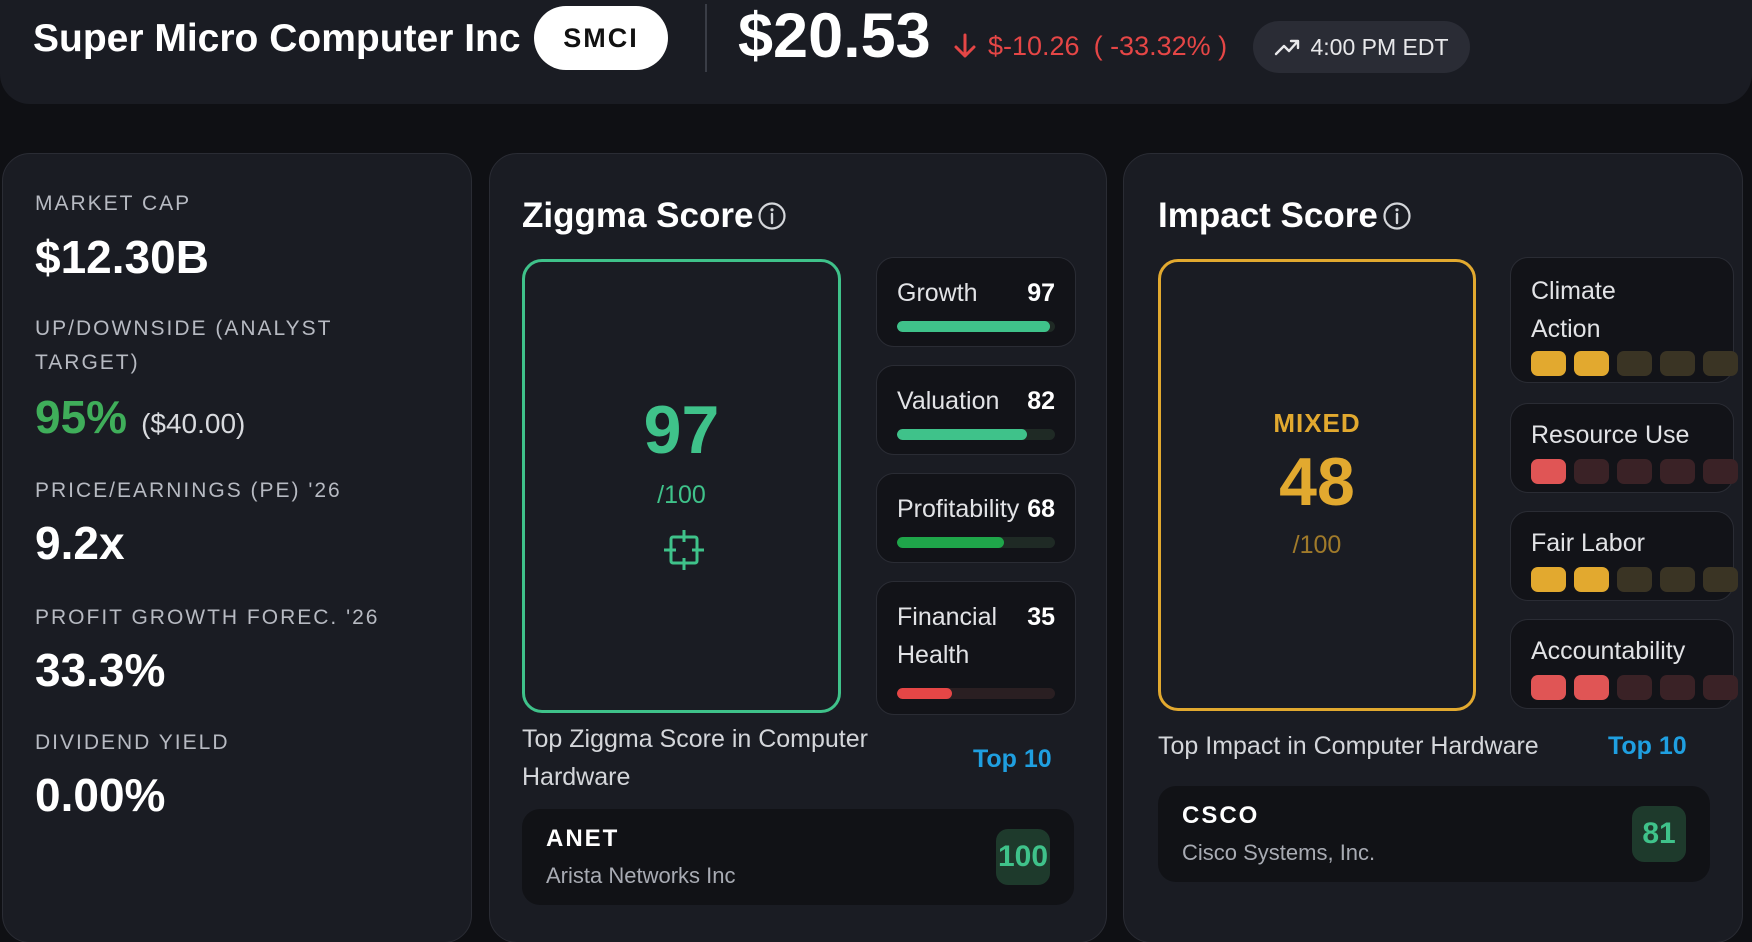  What do you see at coordinates (1317, 545) in the screenshot?
I see `impact-score-max: /100` at bounding box center [1317, 545].